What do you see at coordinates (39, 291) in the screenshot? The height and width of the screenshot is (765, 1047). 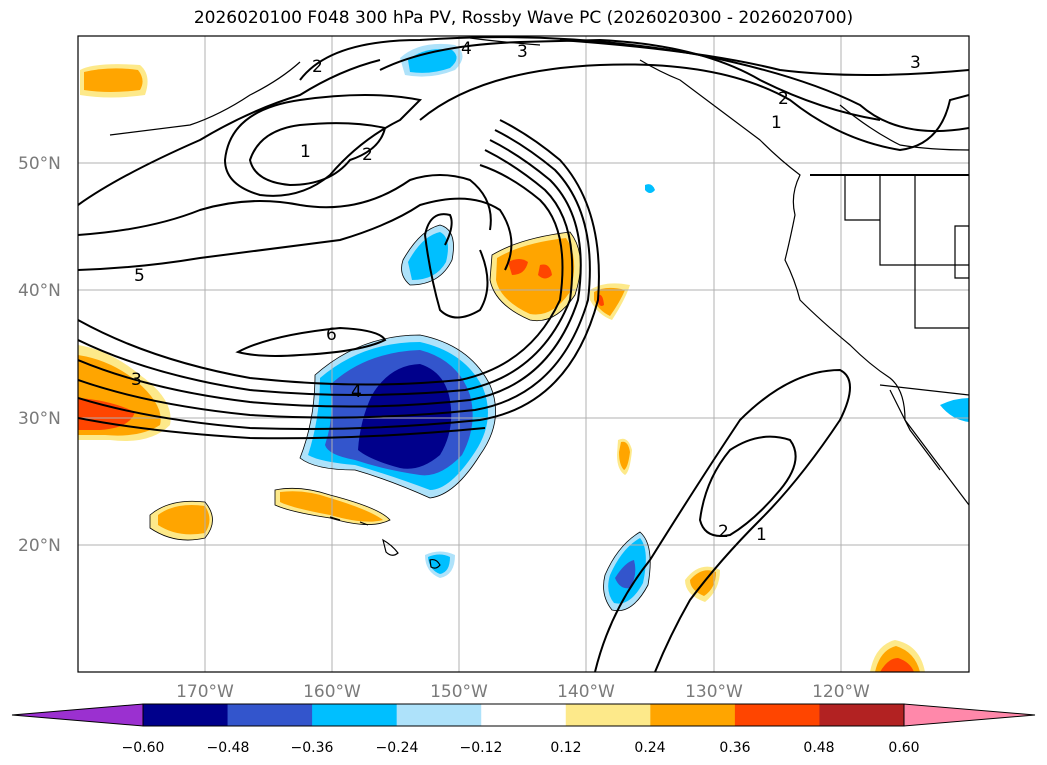 I see `lat-label-40n: 40°N` at bounding box center [39, 291].